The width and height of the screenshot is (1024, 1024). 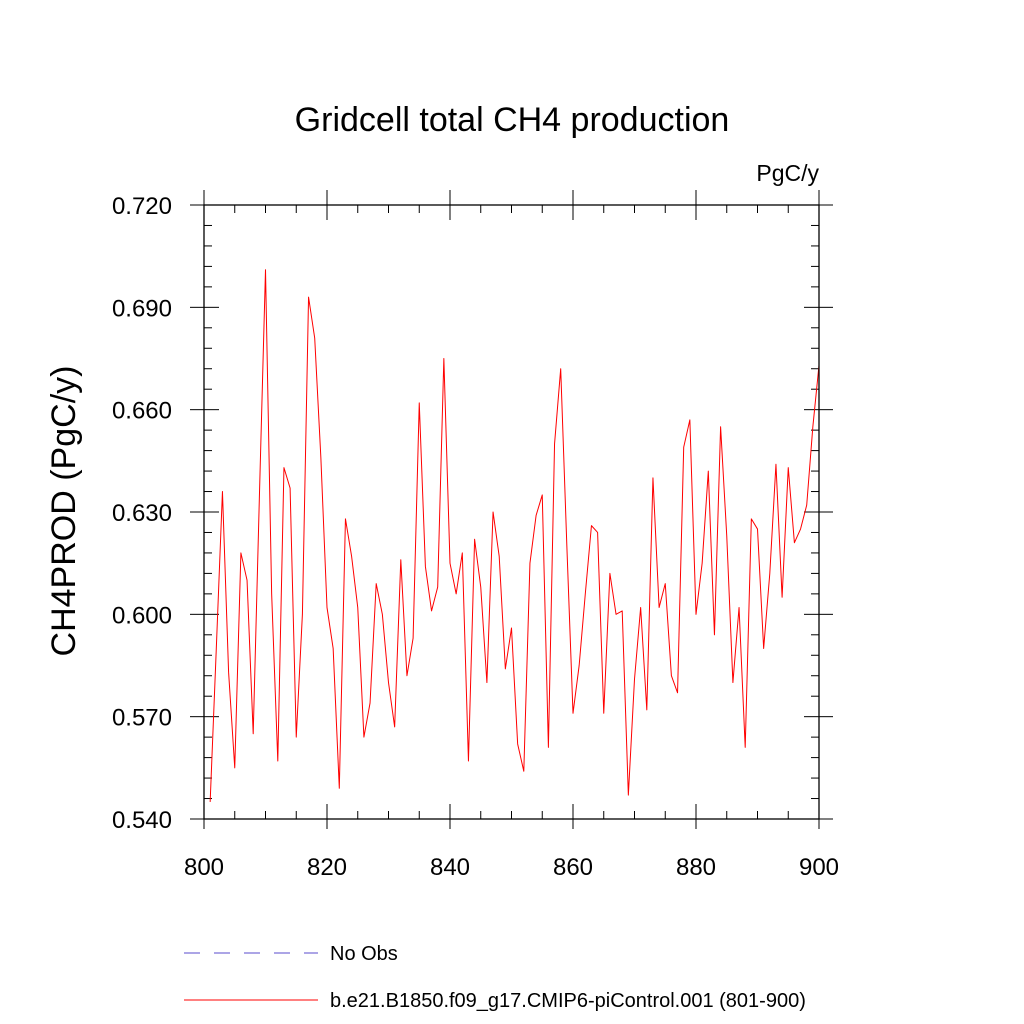 What do you see at coordinates (142, 718) in the screenshot?
I see `y-tick-label: 0.570` at bounding box center [142, 718].